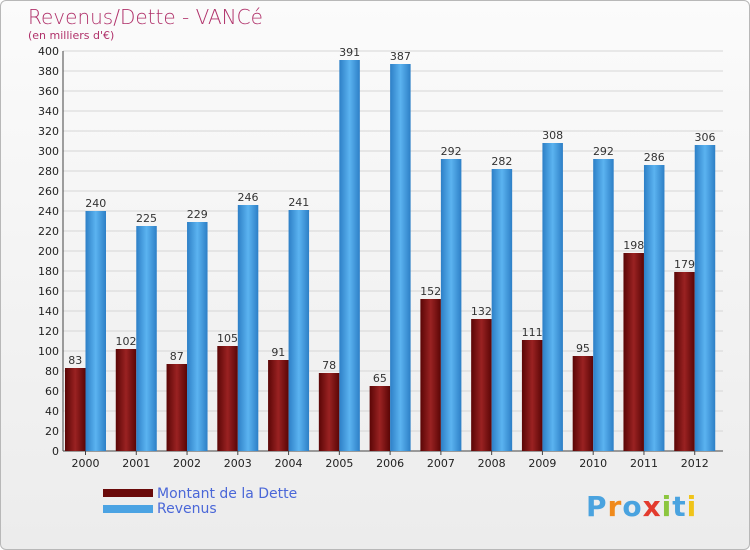 The height and width of the screenshot is (550, 750). Describe the element at coordinates (632, 506) in the screenshot. I see `logo-letter: o` at that location.